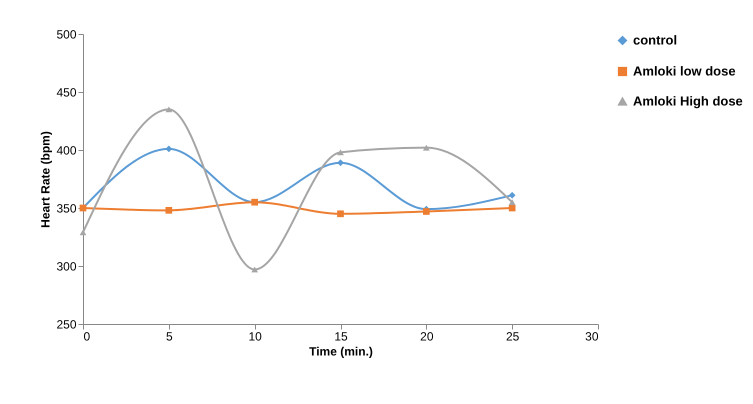 This screenshot has width=753, height=404. Describe the element at coordinates (341, 337) in the screenshot. I see `x-tick-label: 15` at that location.